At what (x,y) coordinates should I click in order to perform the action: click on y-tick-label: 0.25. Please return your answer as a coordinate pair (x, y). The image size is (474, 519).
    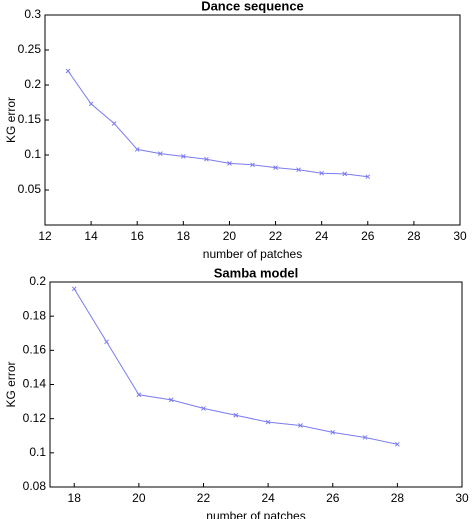
    Looking at the image, I should click on (30, 49).